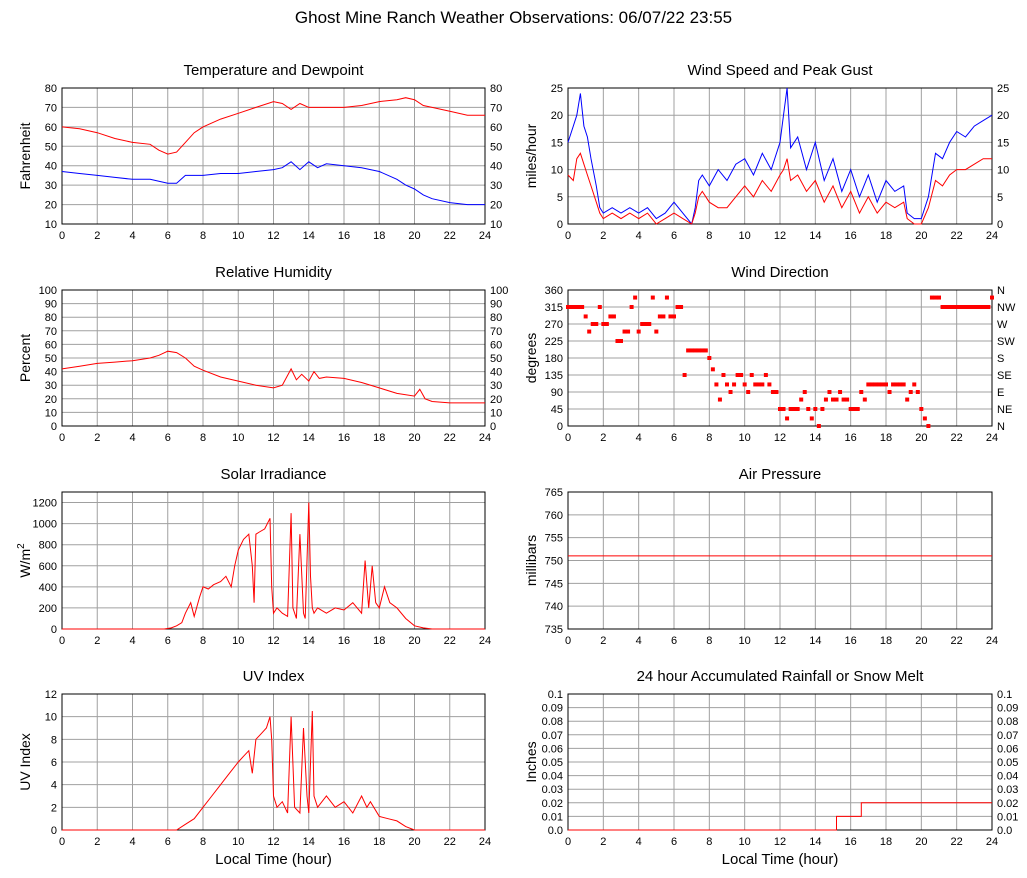 Image resolution: width=1027 pixels, height=878 pixels. I want to click on y-tick-label: 25, so click(557, 89).